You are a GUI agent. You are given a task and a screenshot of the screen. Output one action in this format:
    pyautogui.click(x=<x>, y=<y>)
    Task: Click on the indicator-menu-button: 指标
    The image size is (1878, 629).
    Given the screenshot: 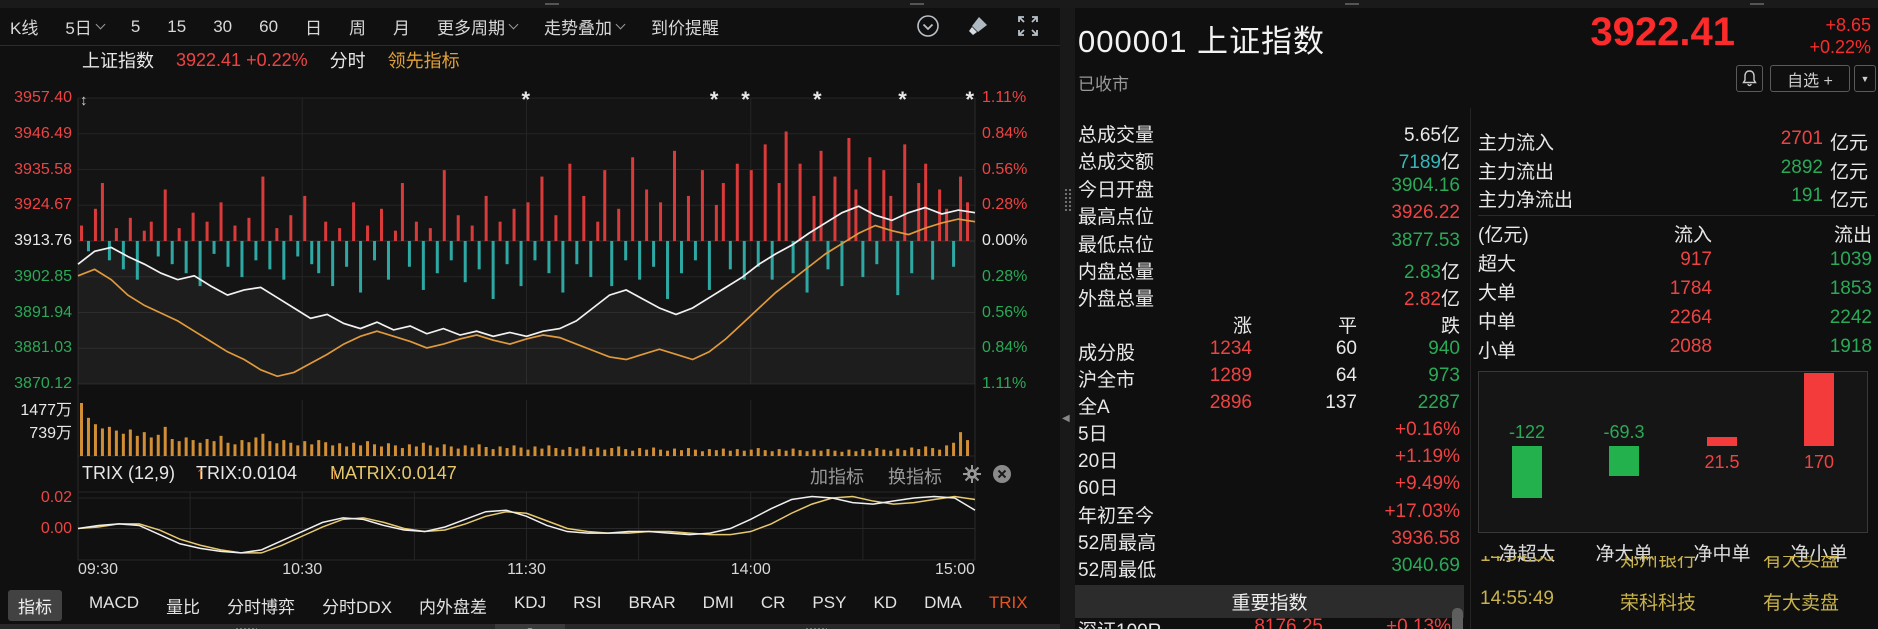 What is the action you would take?
    pyautogui.click(x=35, y=605)
    